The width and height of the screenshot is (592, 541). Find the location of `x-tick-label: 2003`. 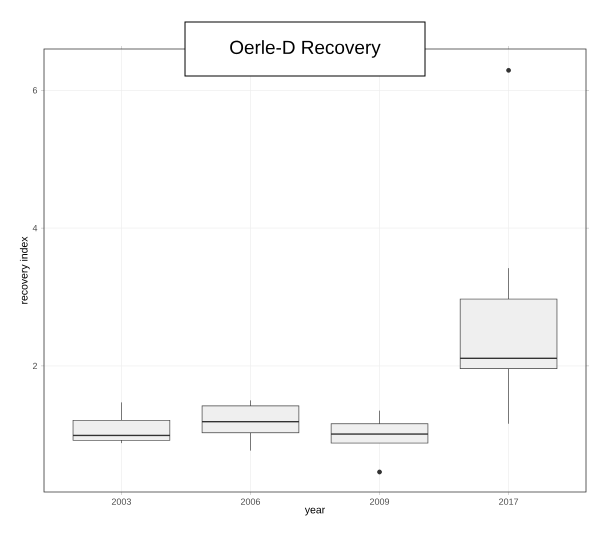

x-tick-label: 2003 is located at coordinates (122, 501).